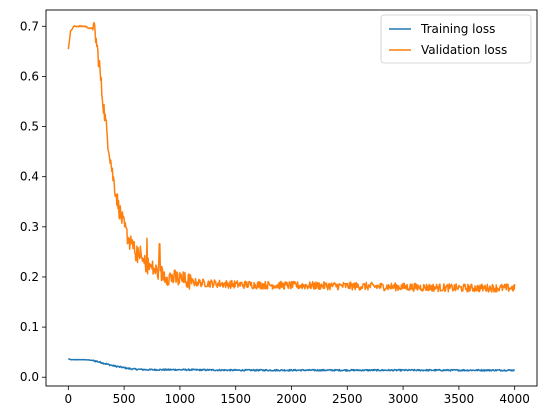 Image resolution: width=547 pixels, height=418 pixels. I want to click on y-tick-label: 0.0, so click(29, 377).